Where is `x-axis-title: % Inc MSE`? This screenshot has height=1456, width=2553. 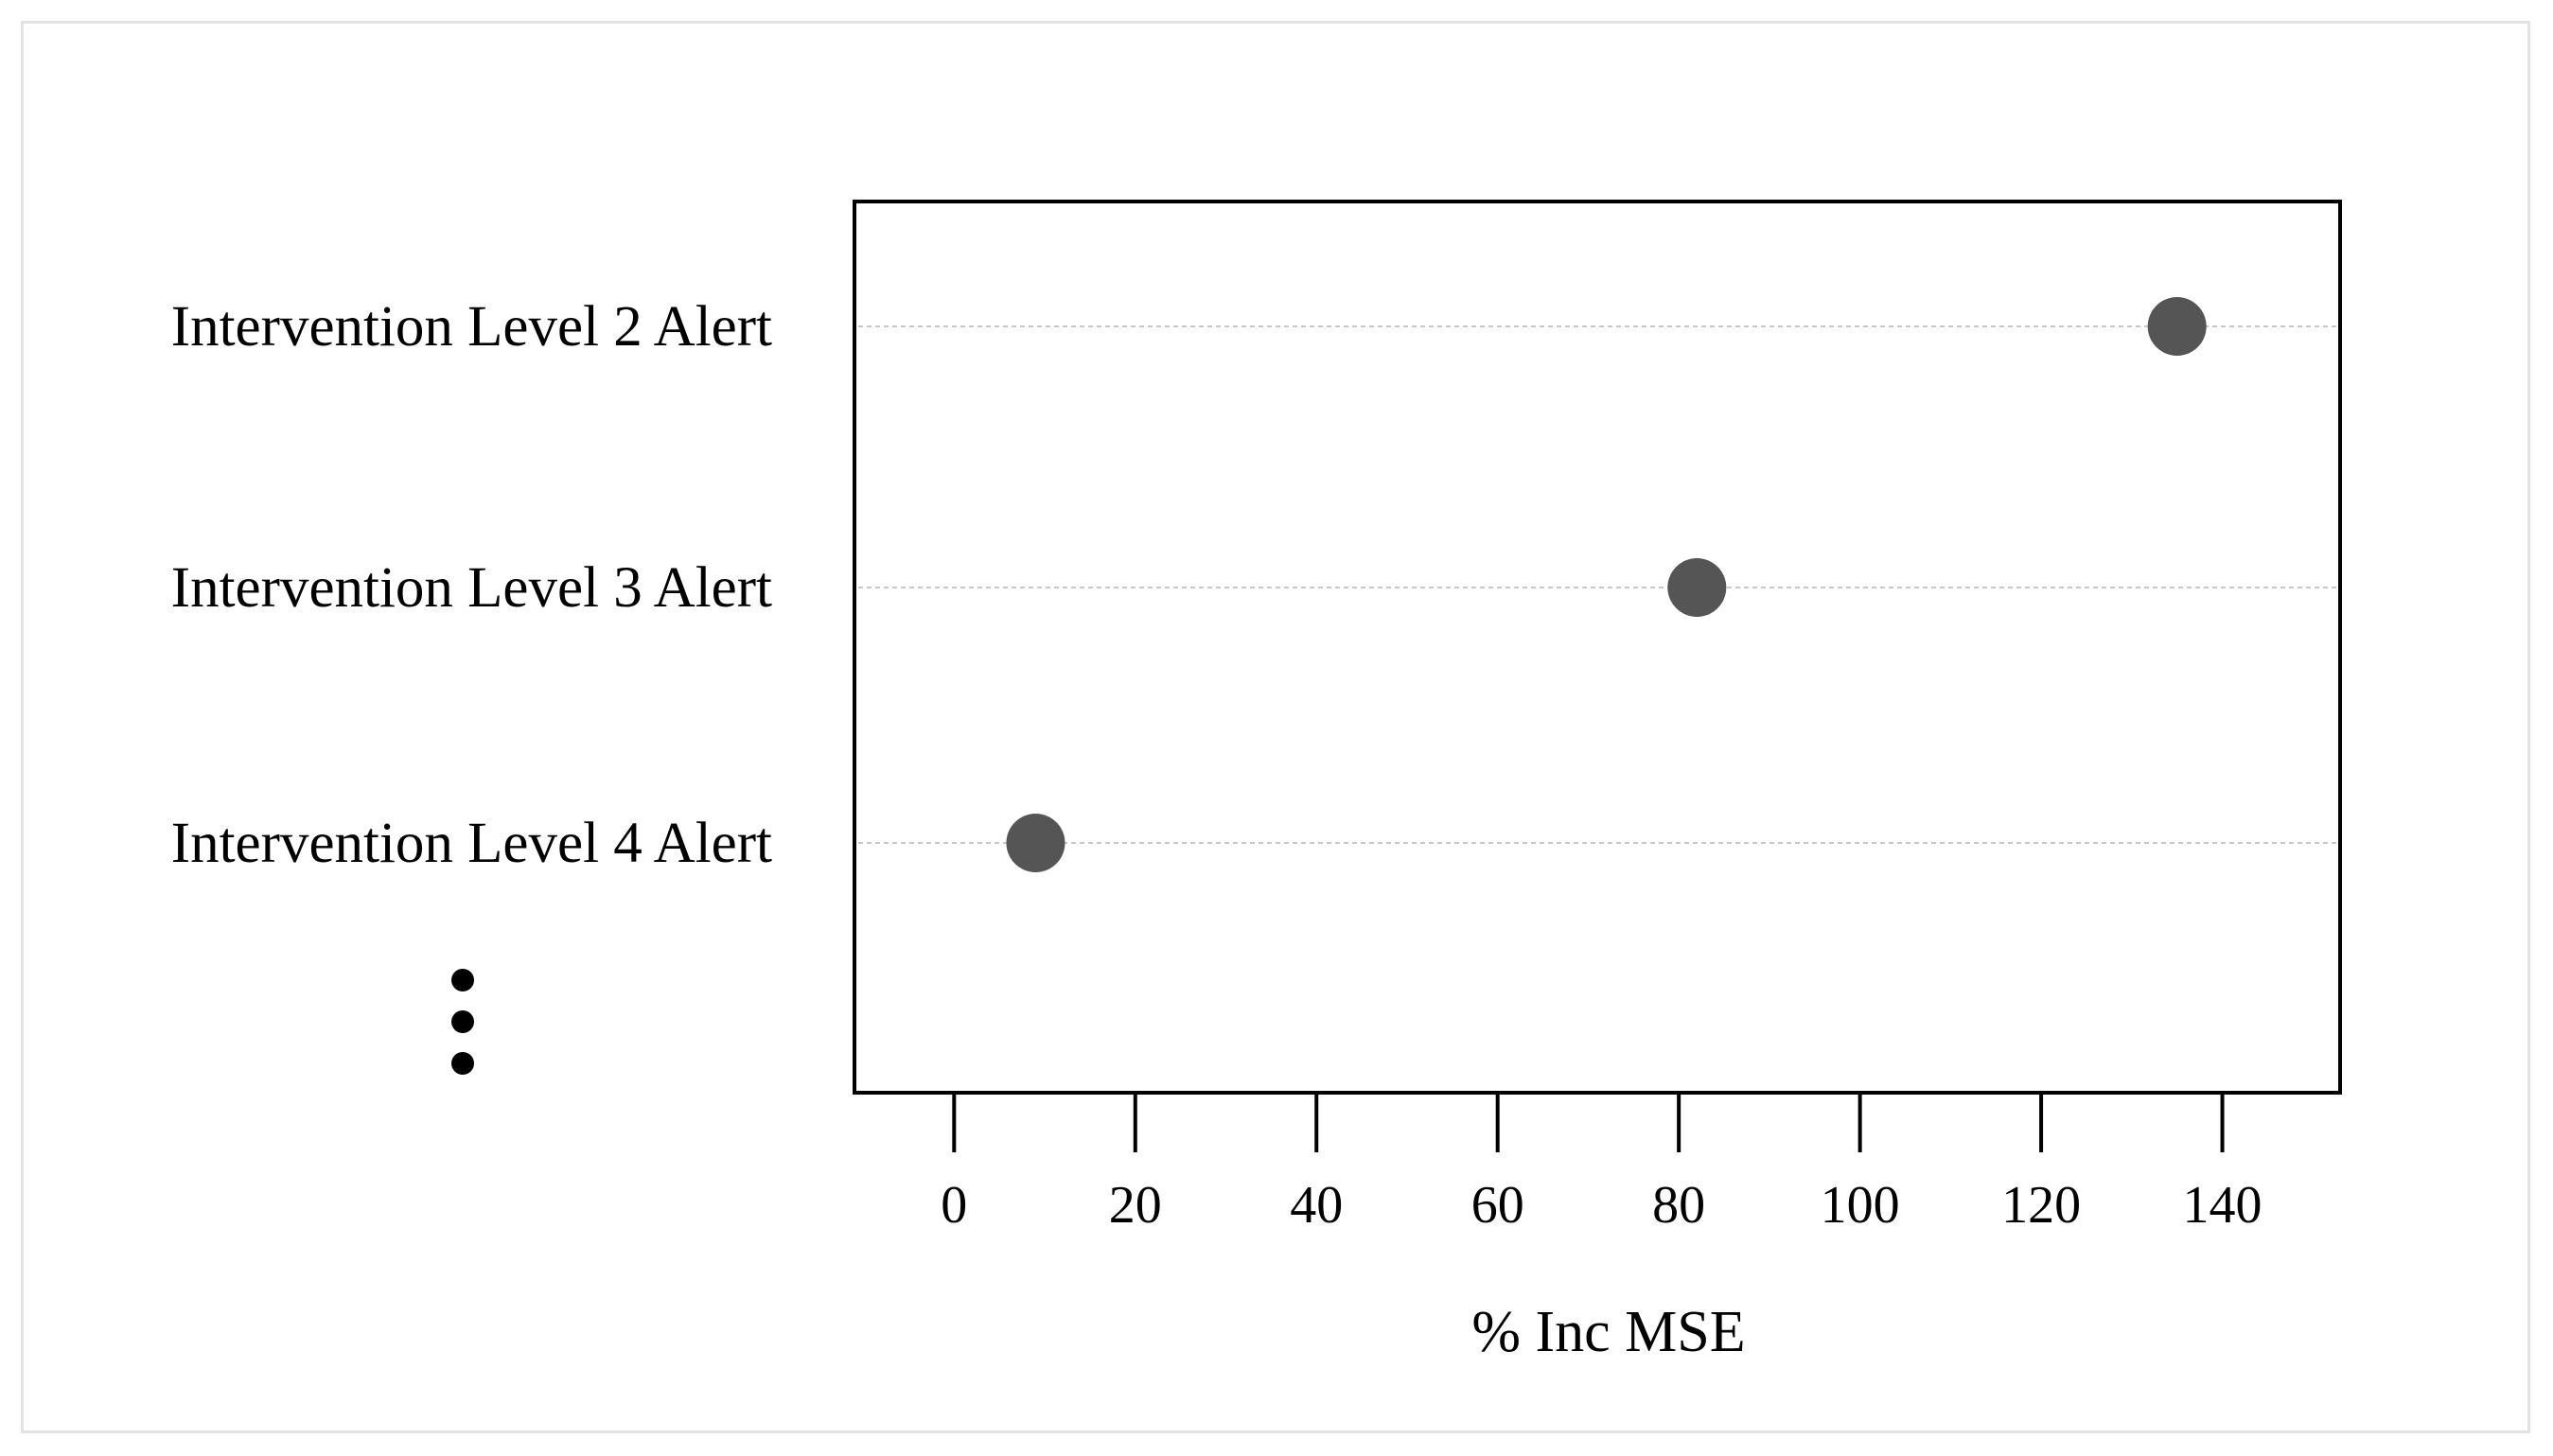 x-axis-title: % Inc MSE is located at coordinates (1608, 1332).